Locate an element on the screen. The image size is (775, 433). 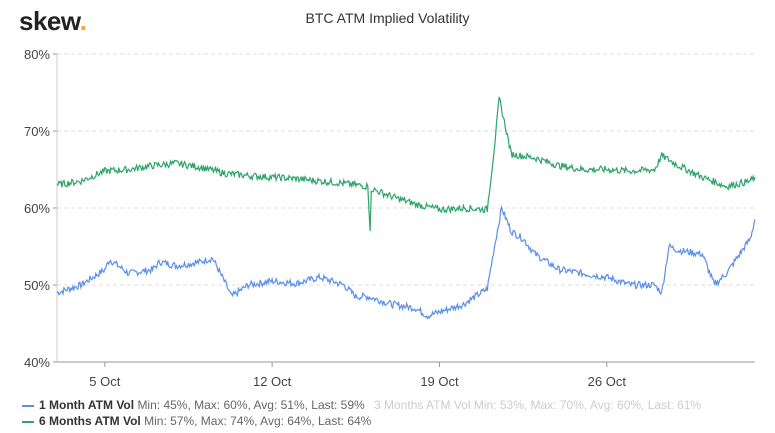
y-tick-label: 70% is located at coordinates (37, 131).